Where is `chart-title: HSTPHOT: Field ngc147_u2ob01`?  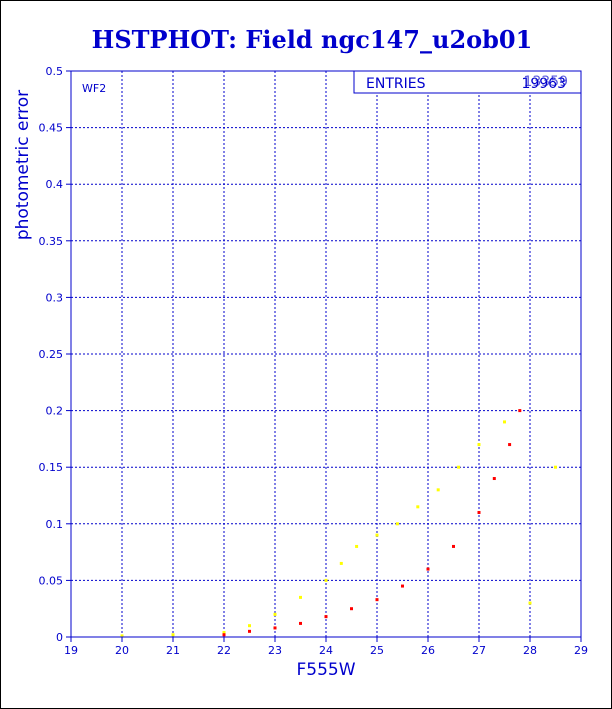 chart-title: HSTPHOT: Field ngc147_u2ob01 is located at coordinates (312, 39).